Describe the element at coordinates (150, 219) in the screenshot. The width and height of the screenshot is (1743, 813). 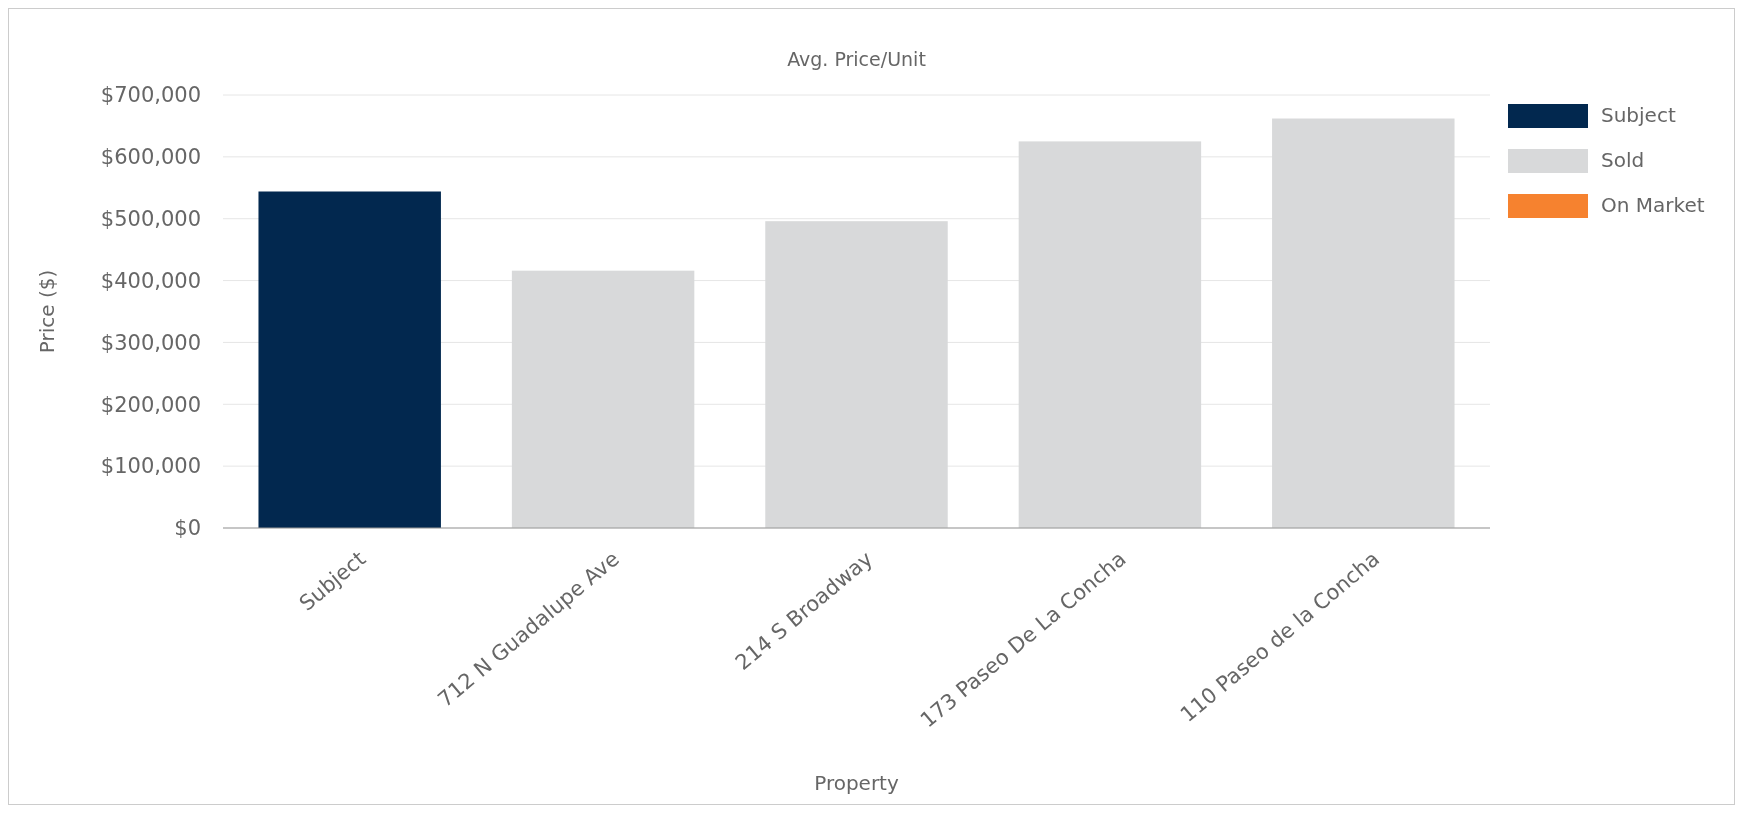
I see `y-tick-label: $500,000` at that location.